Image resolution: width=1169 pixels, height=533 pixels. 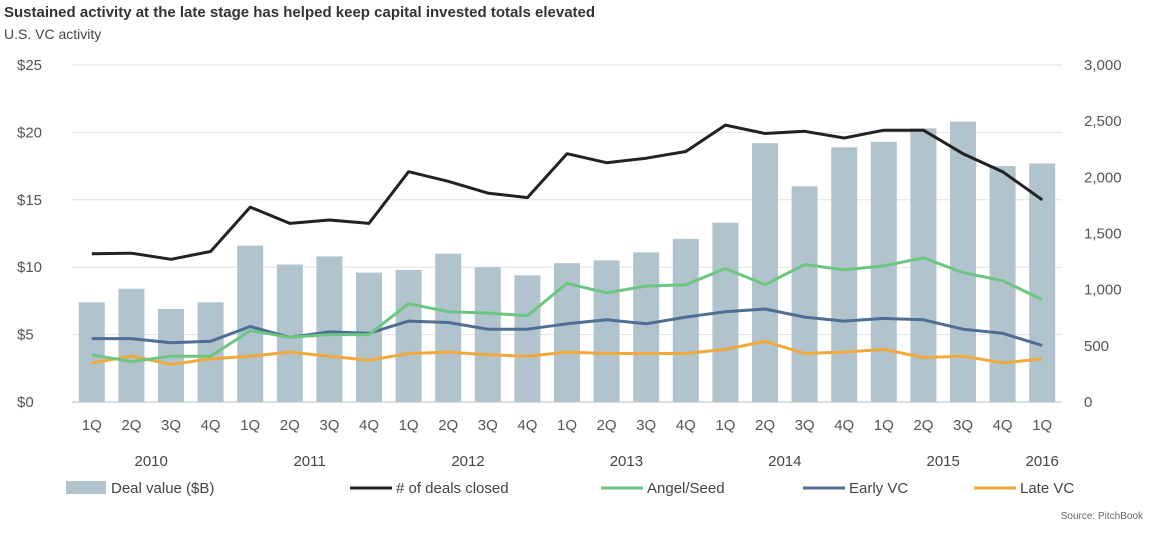 I want to click on y-right-tick-label: 3,000, so click(x=1103, y=65).